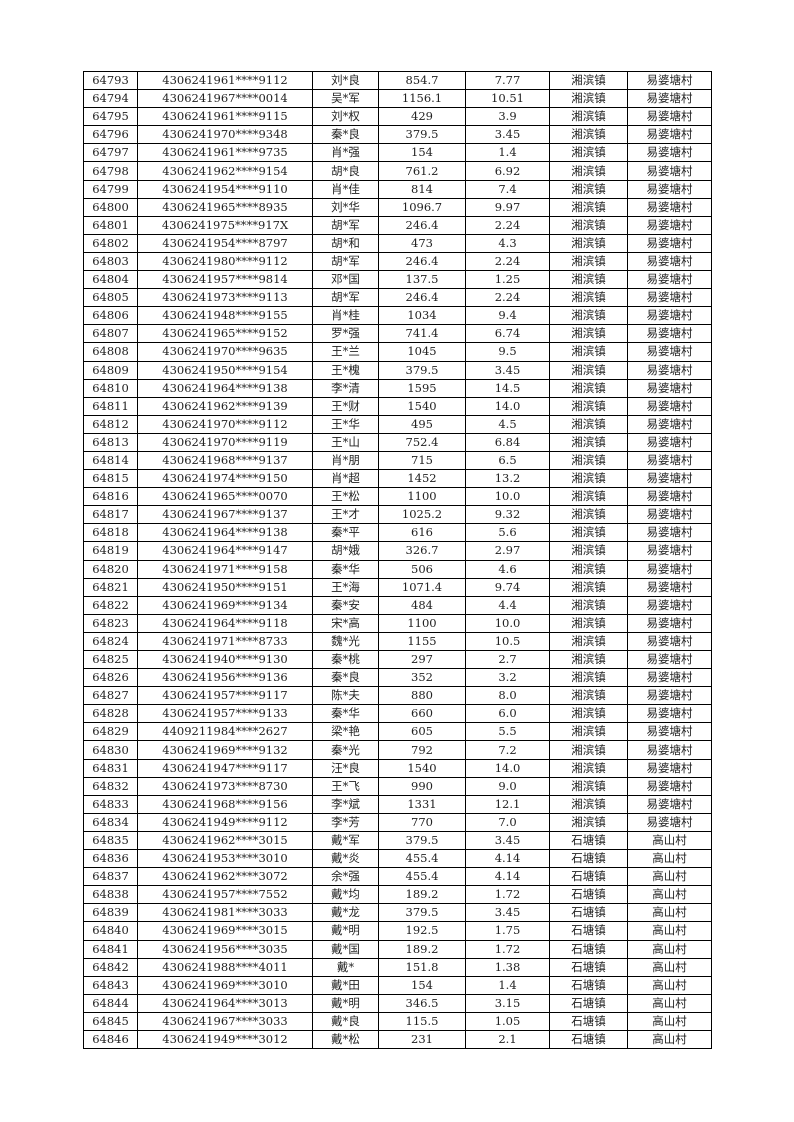 The height and width of the screenshot is (1122, 794). Describe the element at coordinates (507, 370) in the screenshot. I see `cell-area: 3.45` at that location.